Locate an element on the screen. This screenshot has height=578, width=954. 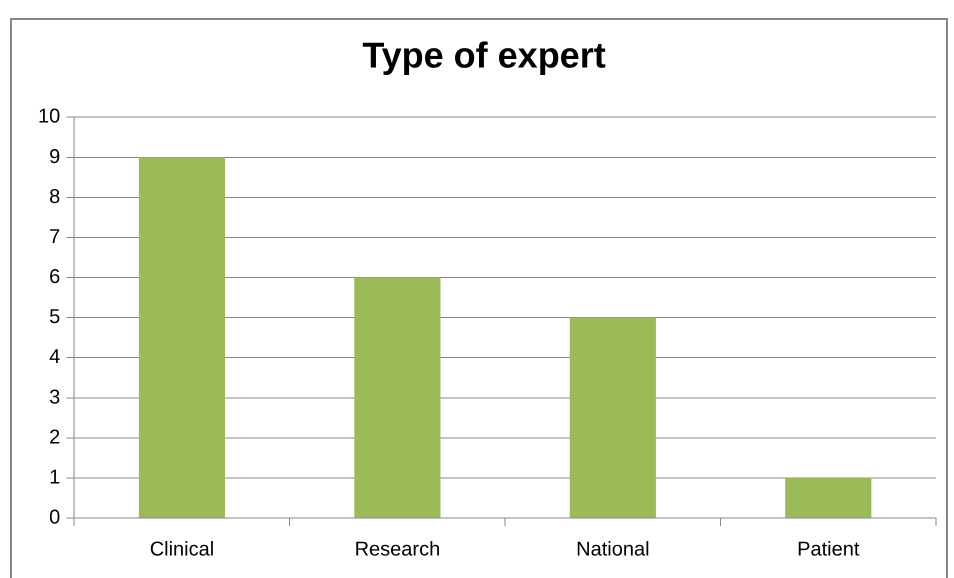
y-tick-label: 4 is located at coordinates (54, 357).